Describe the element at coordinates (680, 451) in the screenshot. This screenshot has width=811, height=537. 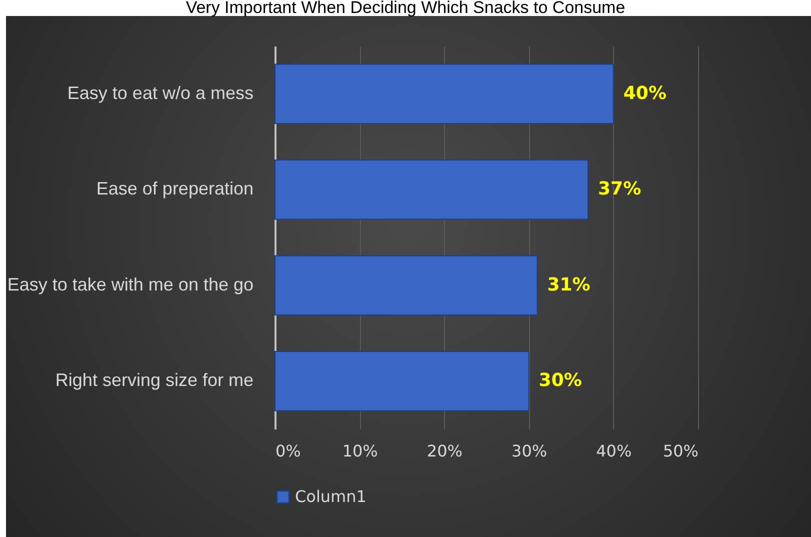
I see `x-tick-label: 50%` at that location.